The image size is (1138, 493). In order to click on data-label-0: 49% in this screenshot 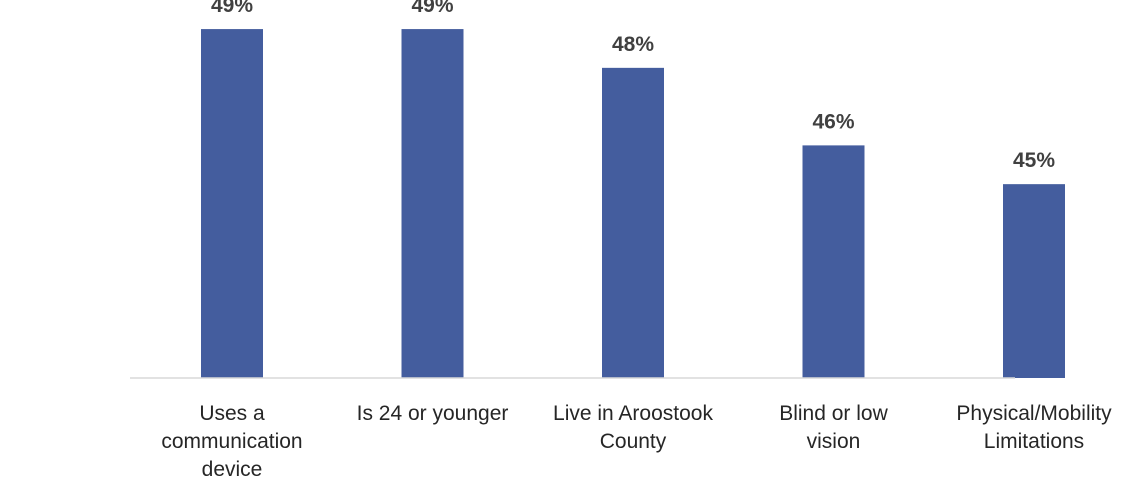, I will do `click(232, 8)`.